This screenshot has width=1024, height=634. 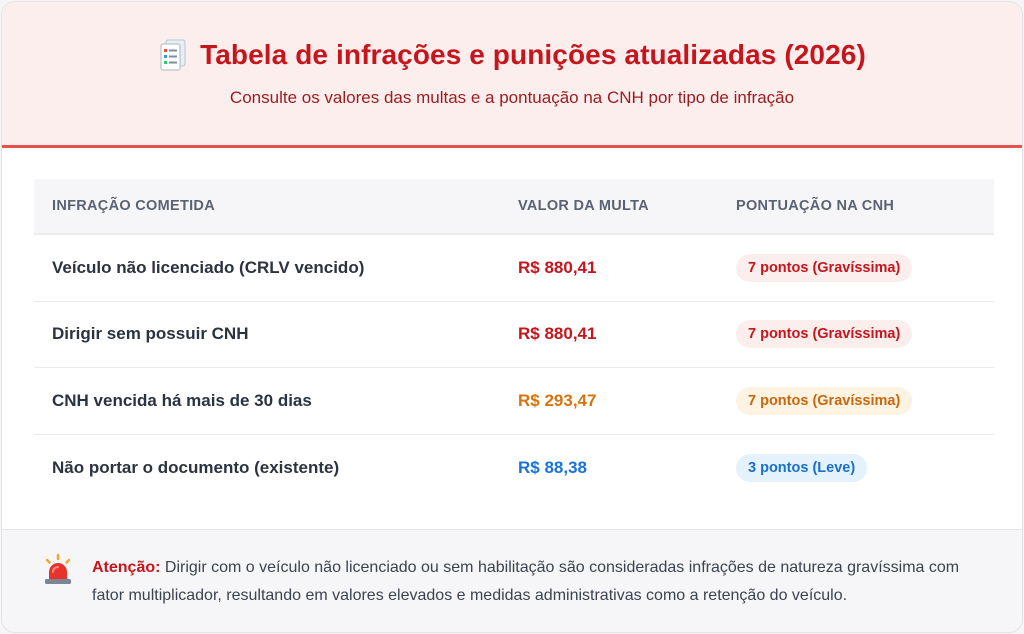 I want to click on fine-value: R$ 293,47, so click(x=557, y=400).